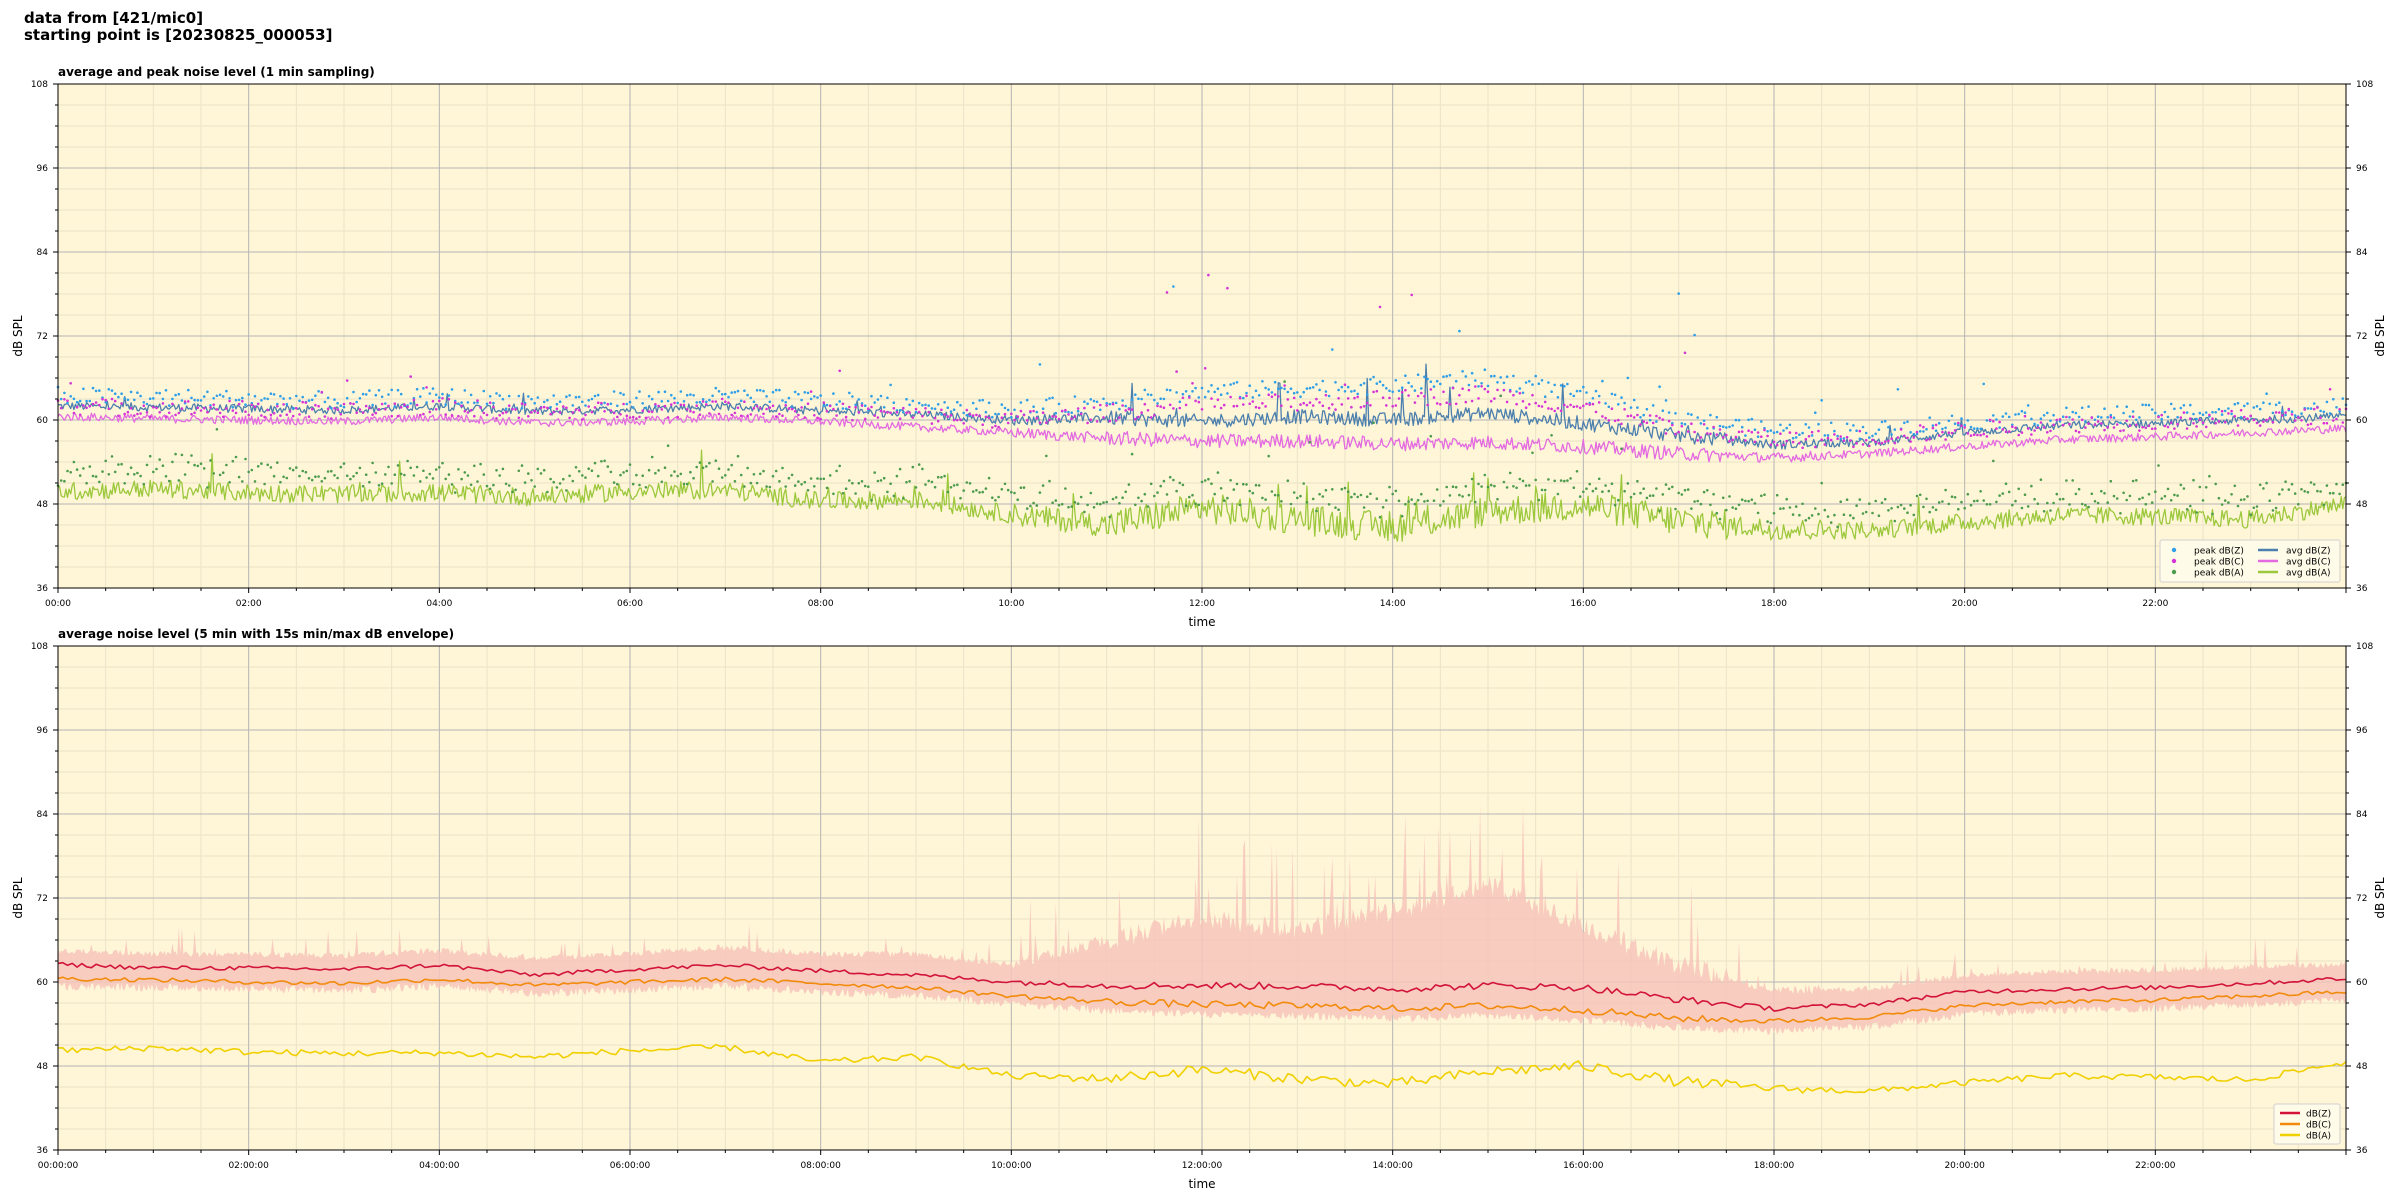 The image size is (2400, 1200). I want to click on series-points-peak-db-a-, so click(1202, 454).